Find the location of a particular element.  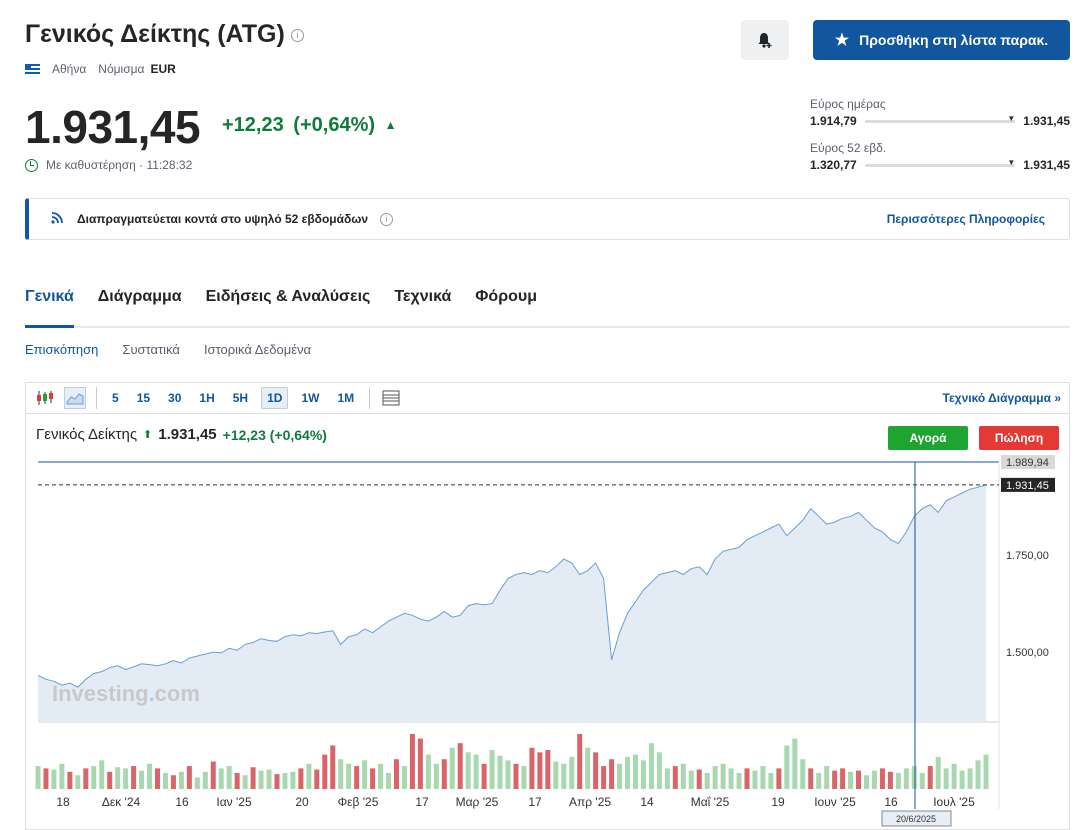

rss-icon is located at coordinates (57, 219).